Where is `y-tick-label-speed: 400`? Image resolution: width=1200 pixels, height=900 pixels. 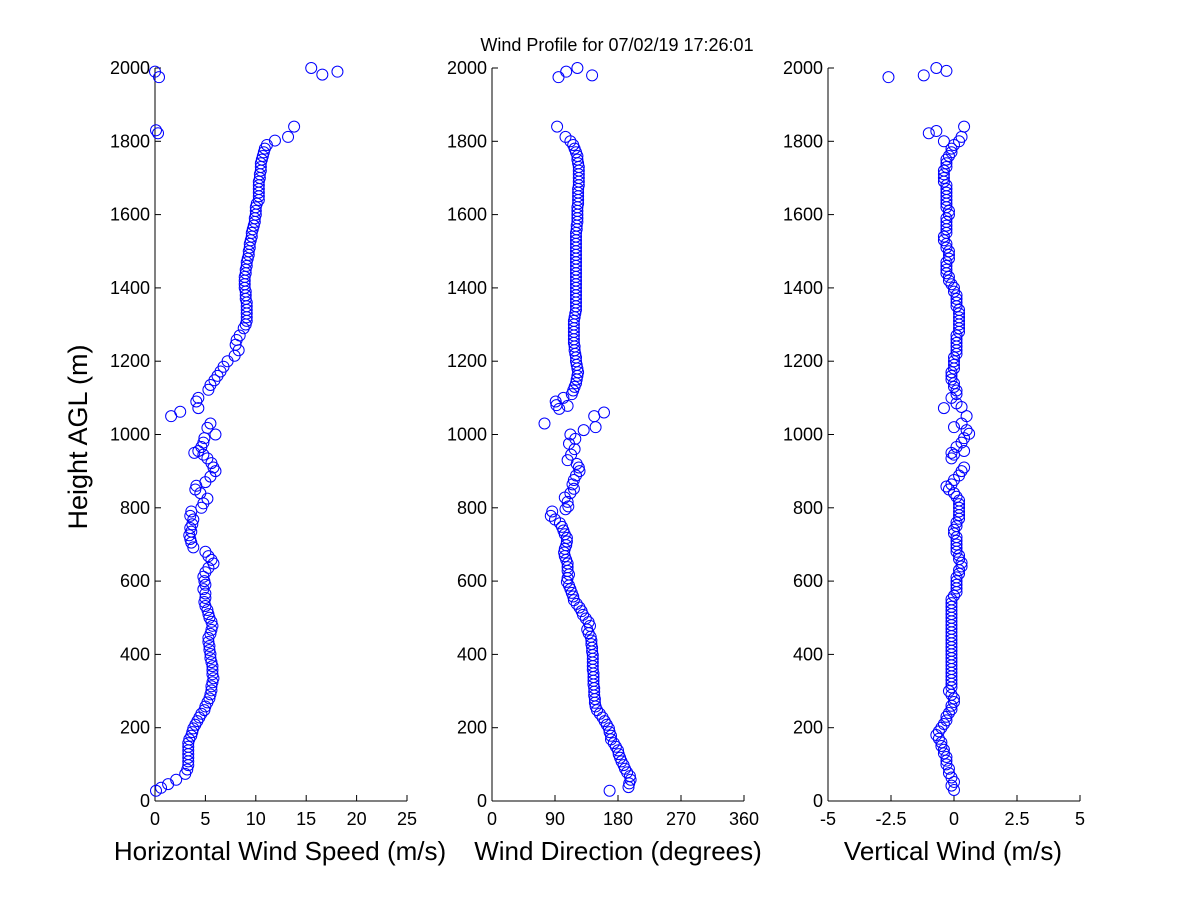
y-tick-label-speed: 400 is located at coordinates (135, 654).